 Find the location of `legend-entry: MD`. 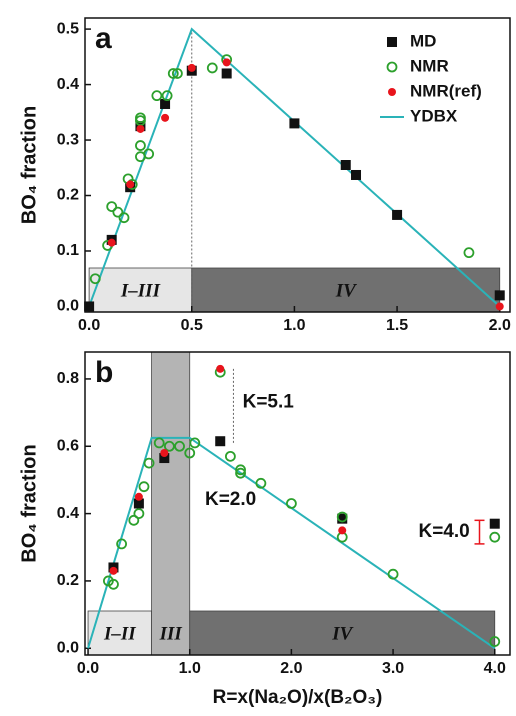

legend-entry: MD is located at coordinates (411, 40).